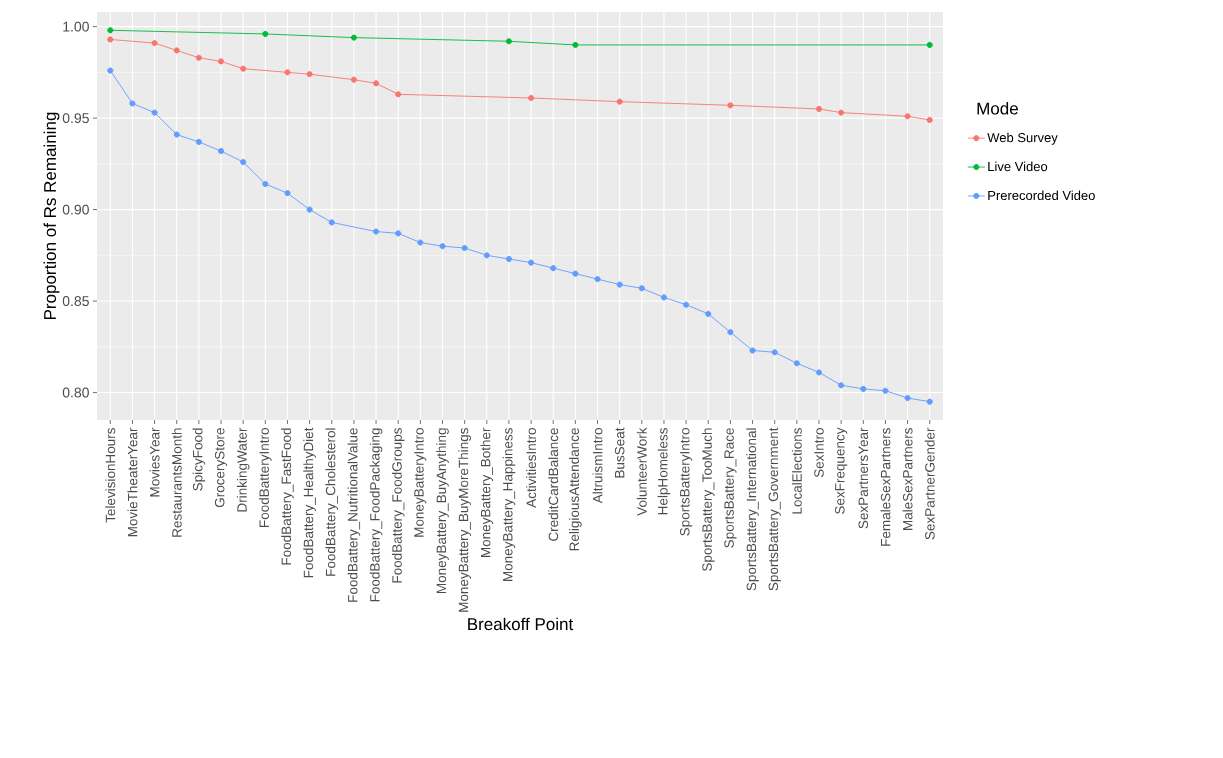 The image size is (1223, 758). I want to click on x-tick-label: GroceryStore, so click(221, 468).